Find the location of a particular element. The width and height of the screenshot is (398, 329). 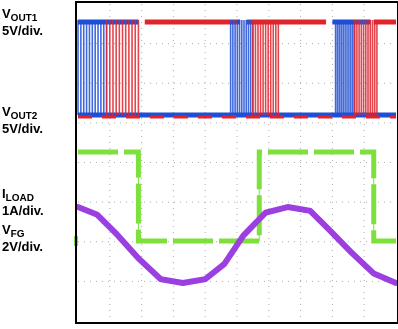

vout1-label: VOUT1 5V/div. is located at coordinates (22, 22).